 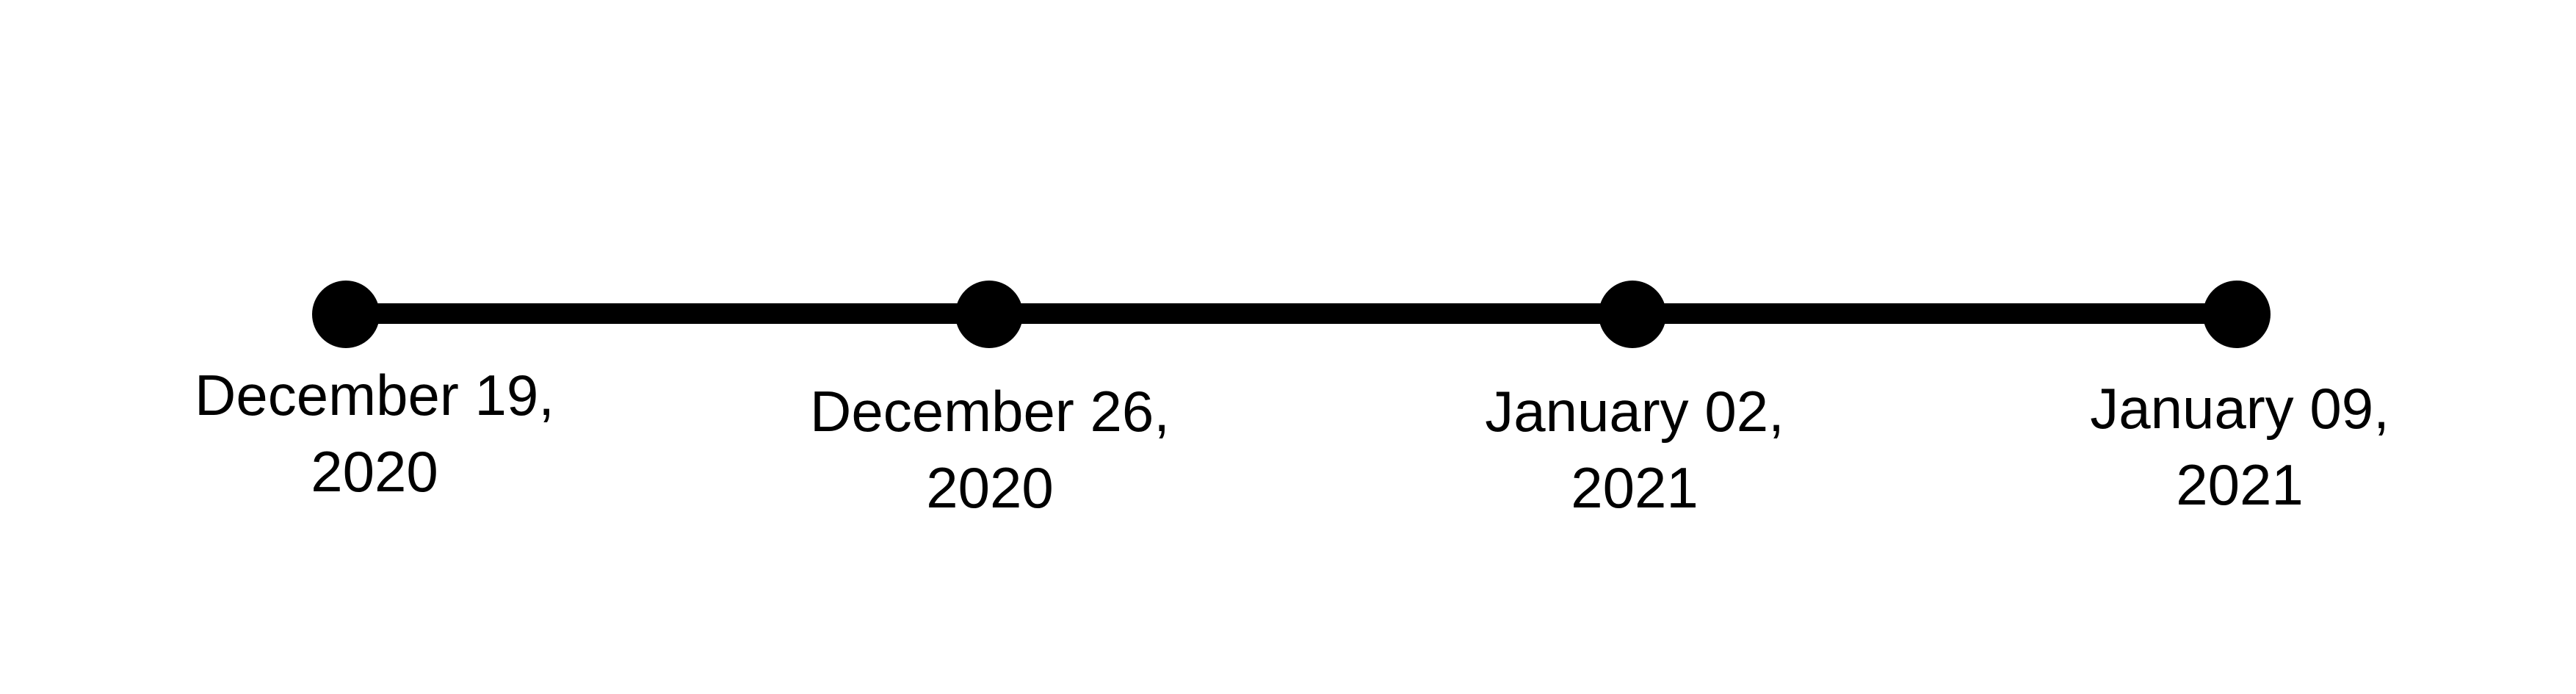 What do you see at coordinates (1290, 313) in the screenshot?
I see `timeline-line` at bounding box center [1290, 313].